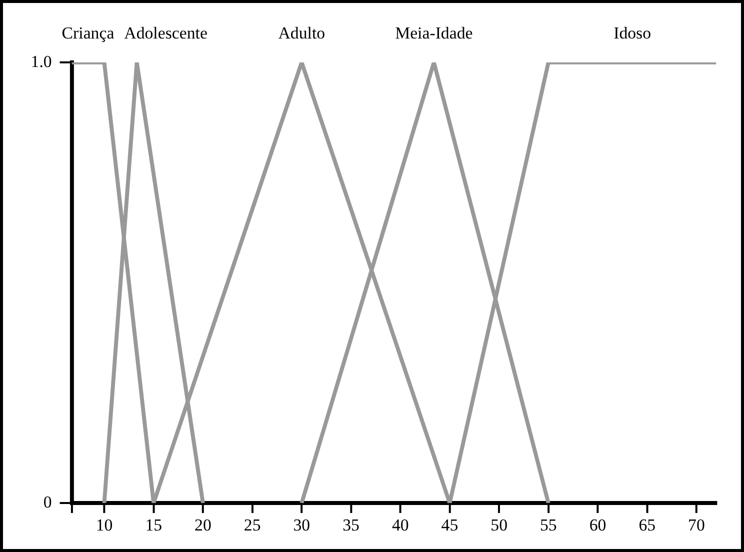 This screenshot has height=552, width=744. What do you see at coordinates (633, 33) in the screenshot?
I see `series-label: Idoso` at bounding box center [633, 33].